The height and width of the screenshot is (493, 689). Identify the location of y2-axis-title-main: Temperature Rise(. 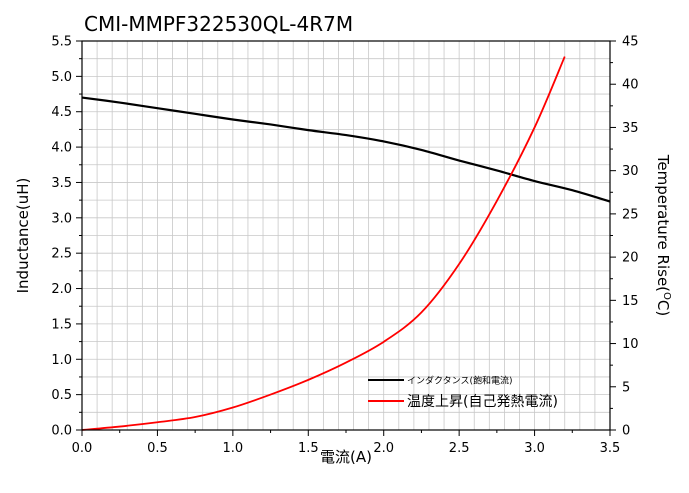
(663, 223).